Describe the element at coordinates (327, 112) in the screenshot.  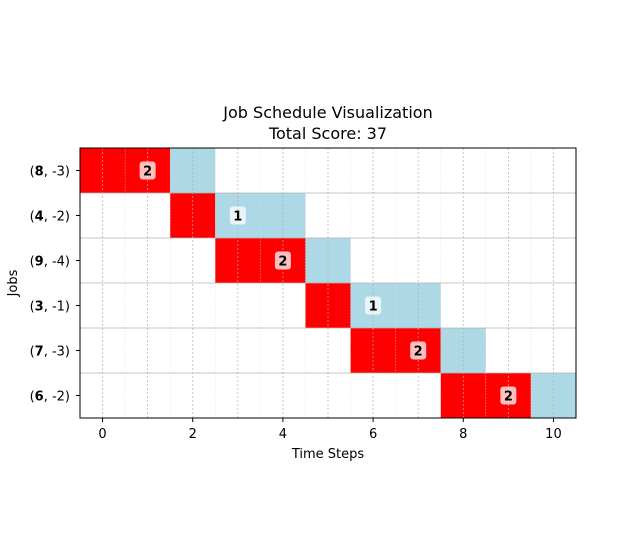
I see `chart-title: Job Schedule Visualization` at that location.